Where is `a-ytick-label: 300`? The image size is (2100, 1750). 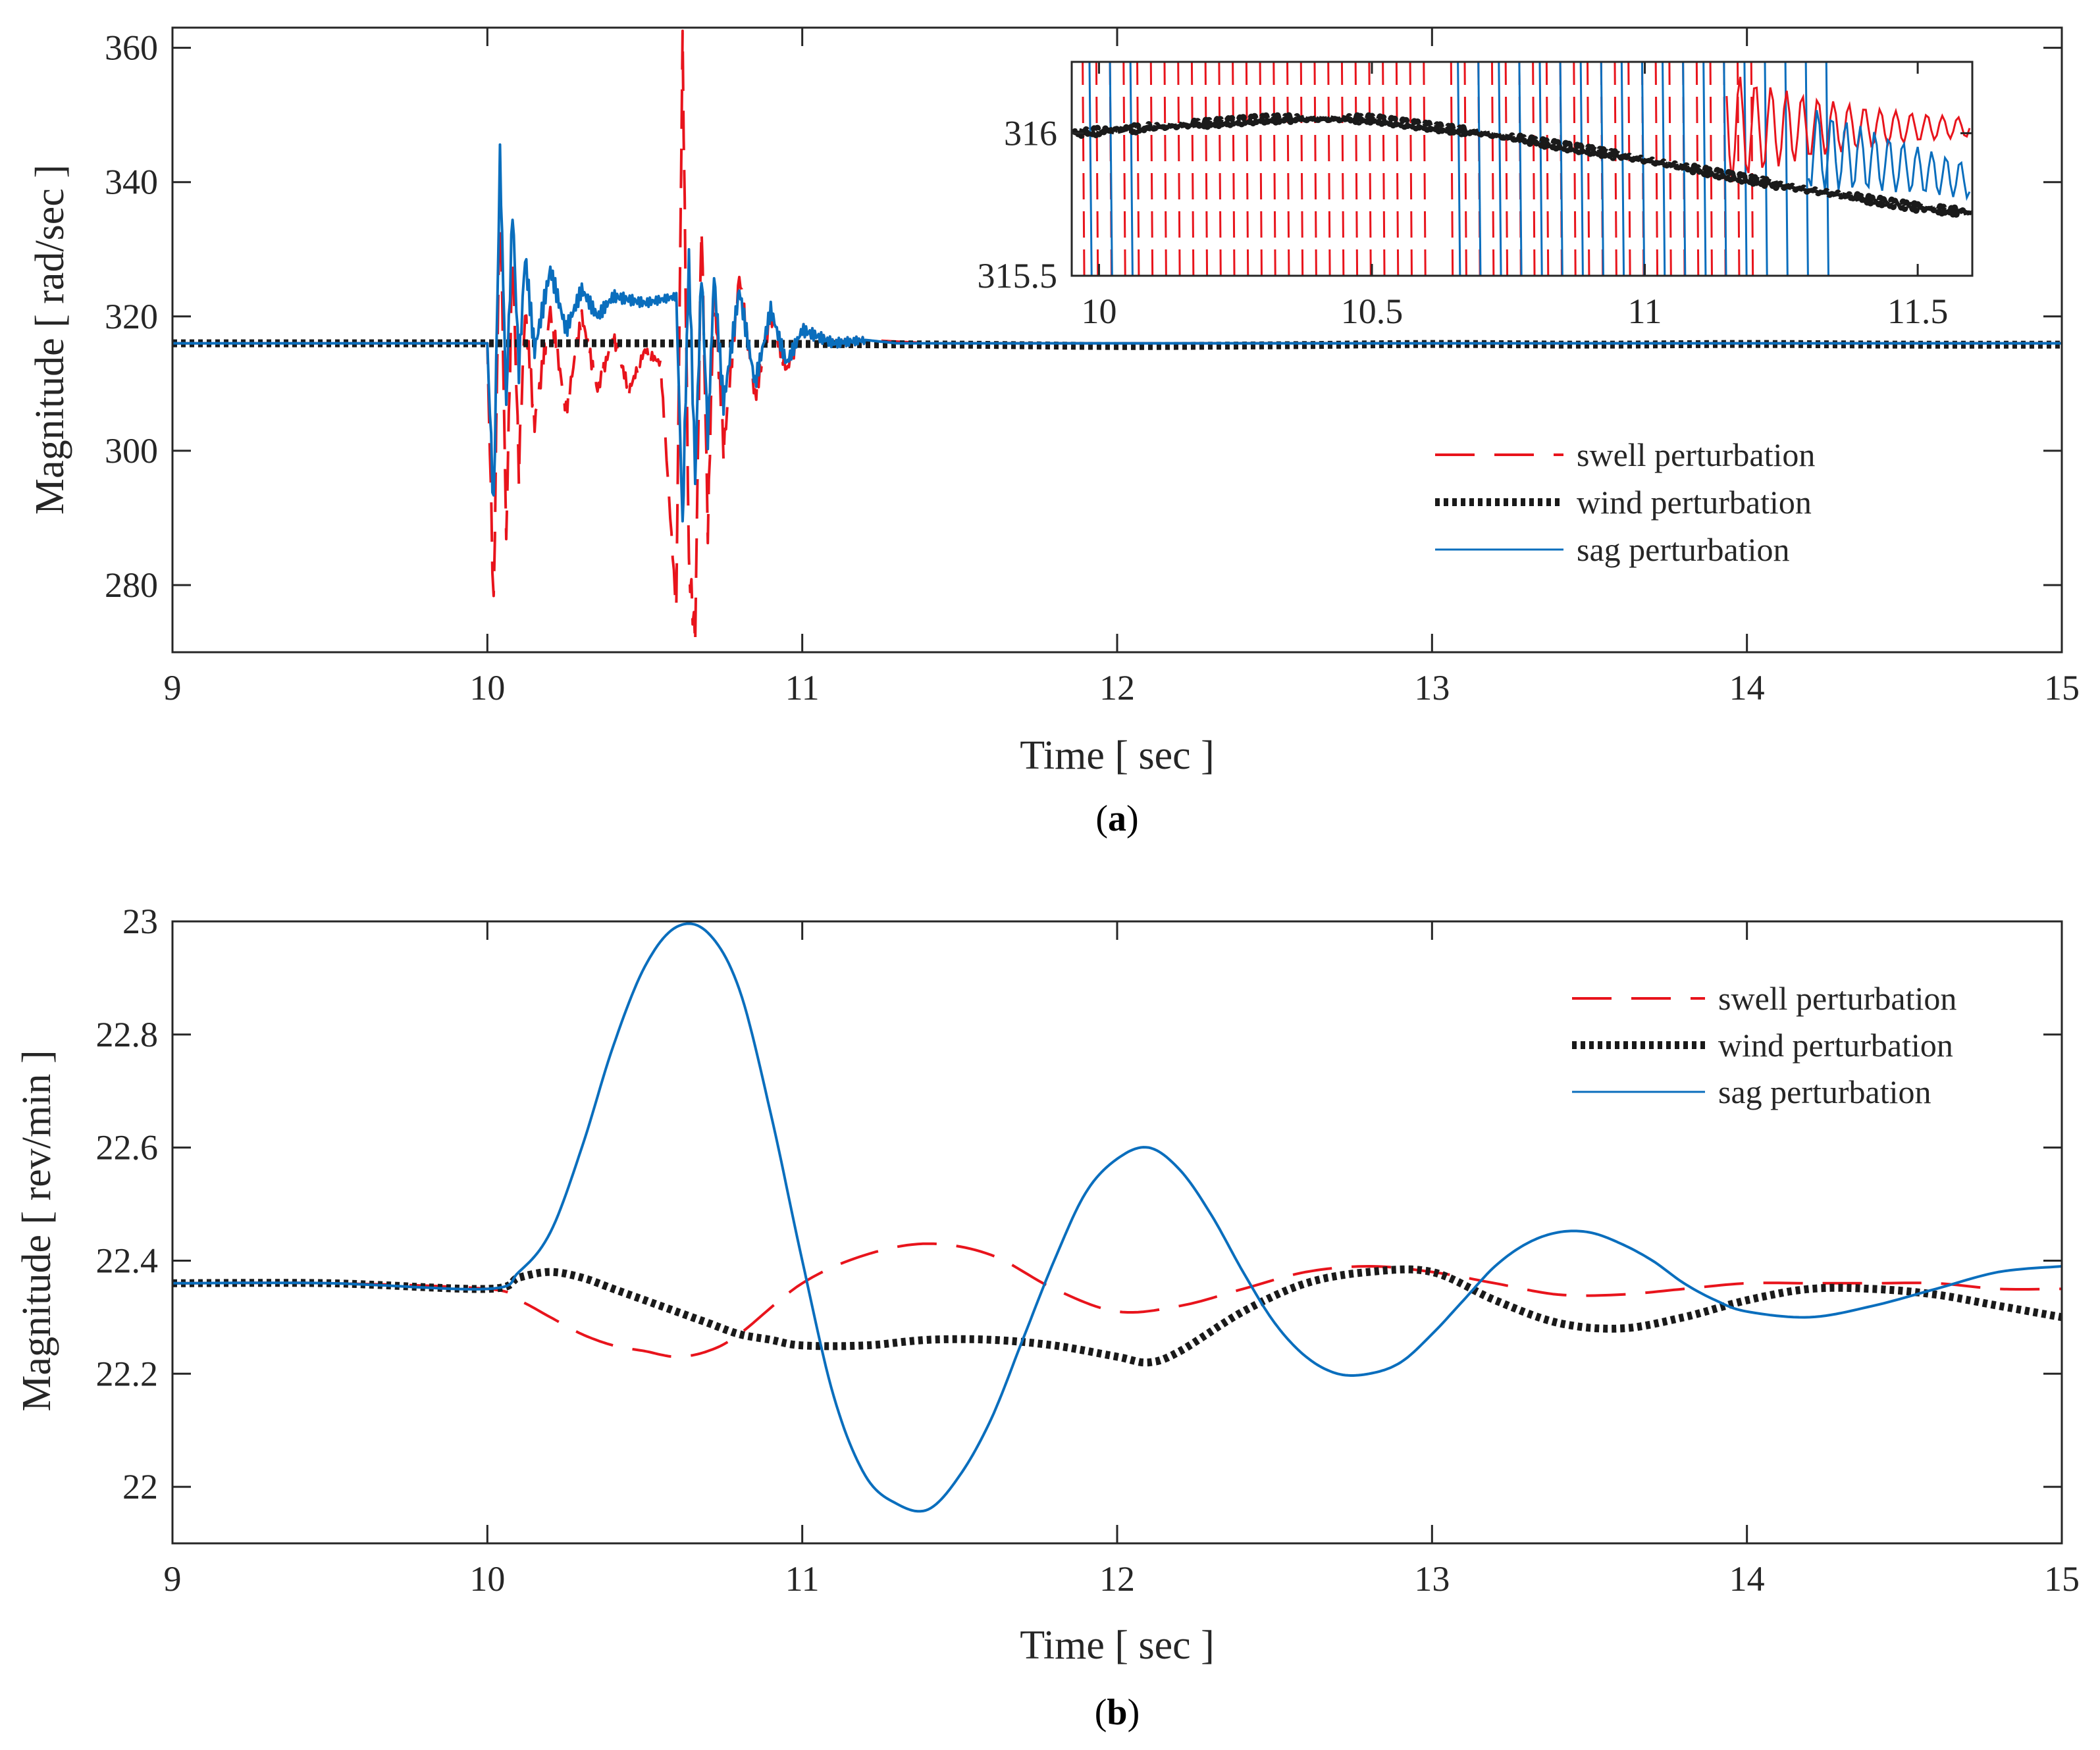
a-ytick-label: 300 is located at coordinates (131, 451).